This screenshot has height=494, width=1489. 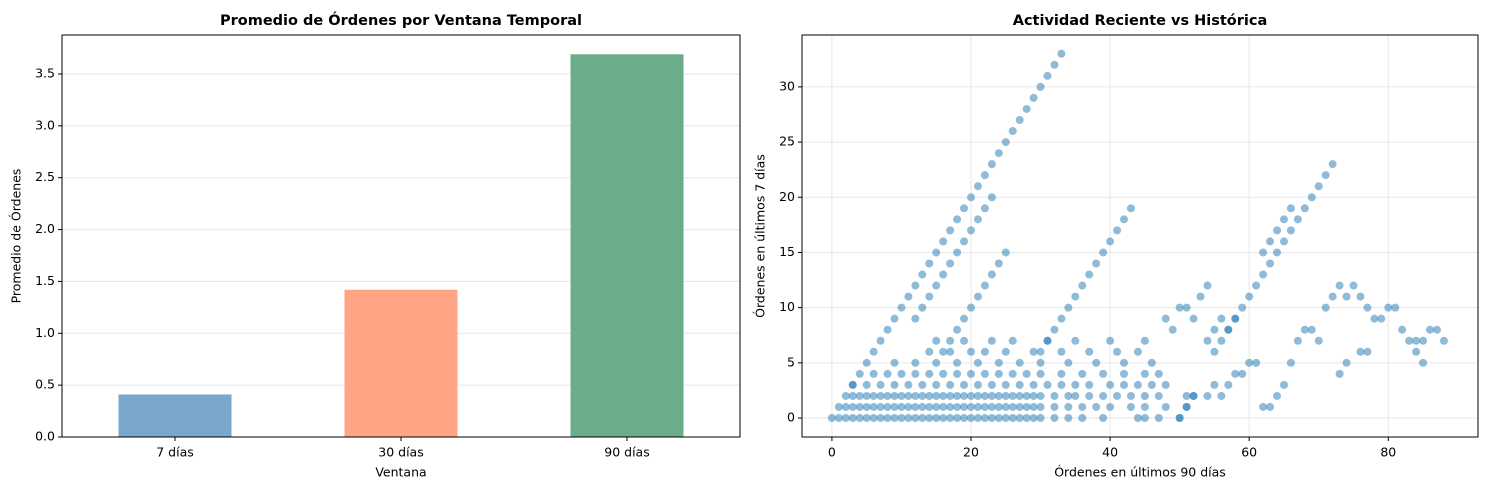 I want to click on y-tick-label: 0.0, so click(x=45, y=436).